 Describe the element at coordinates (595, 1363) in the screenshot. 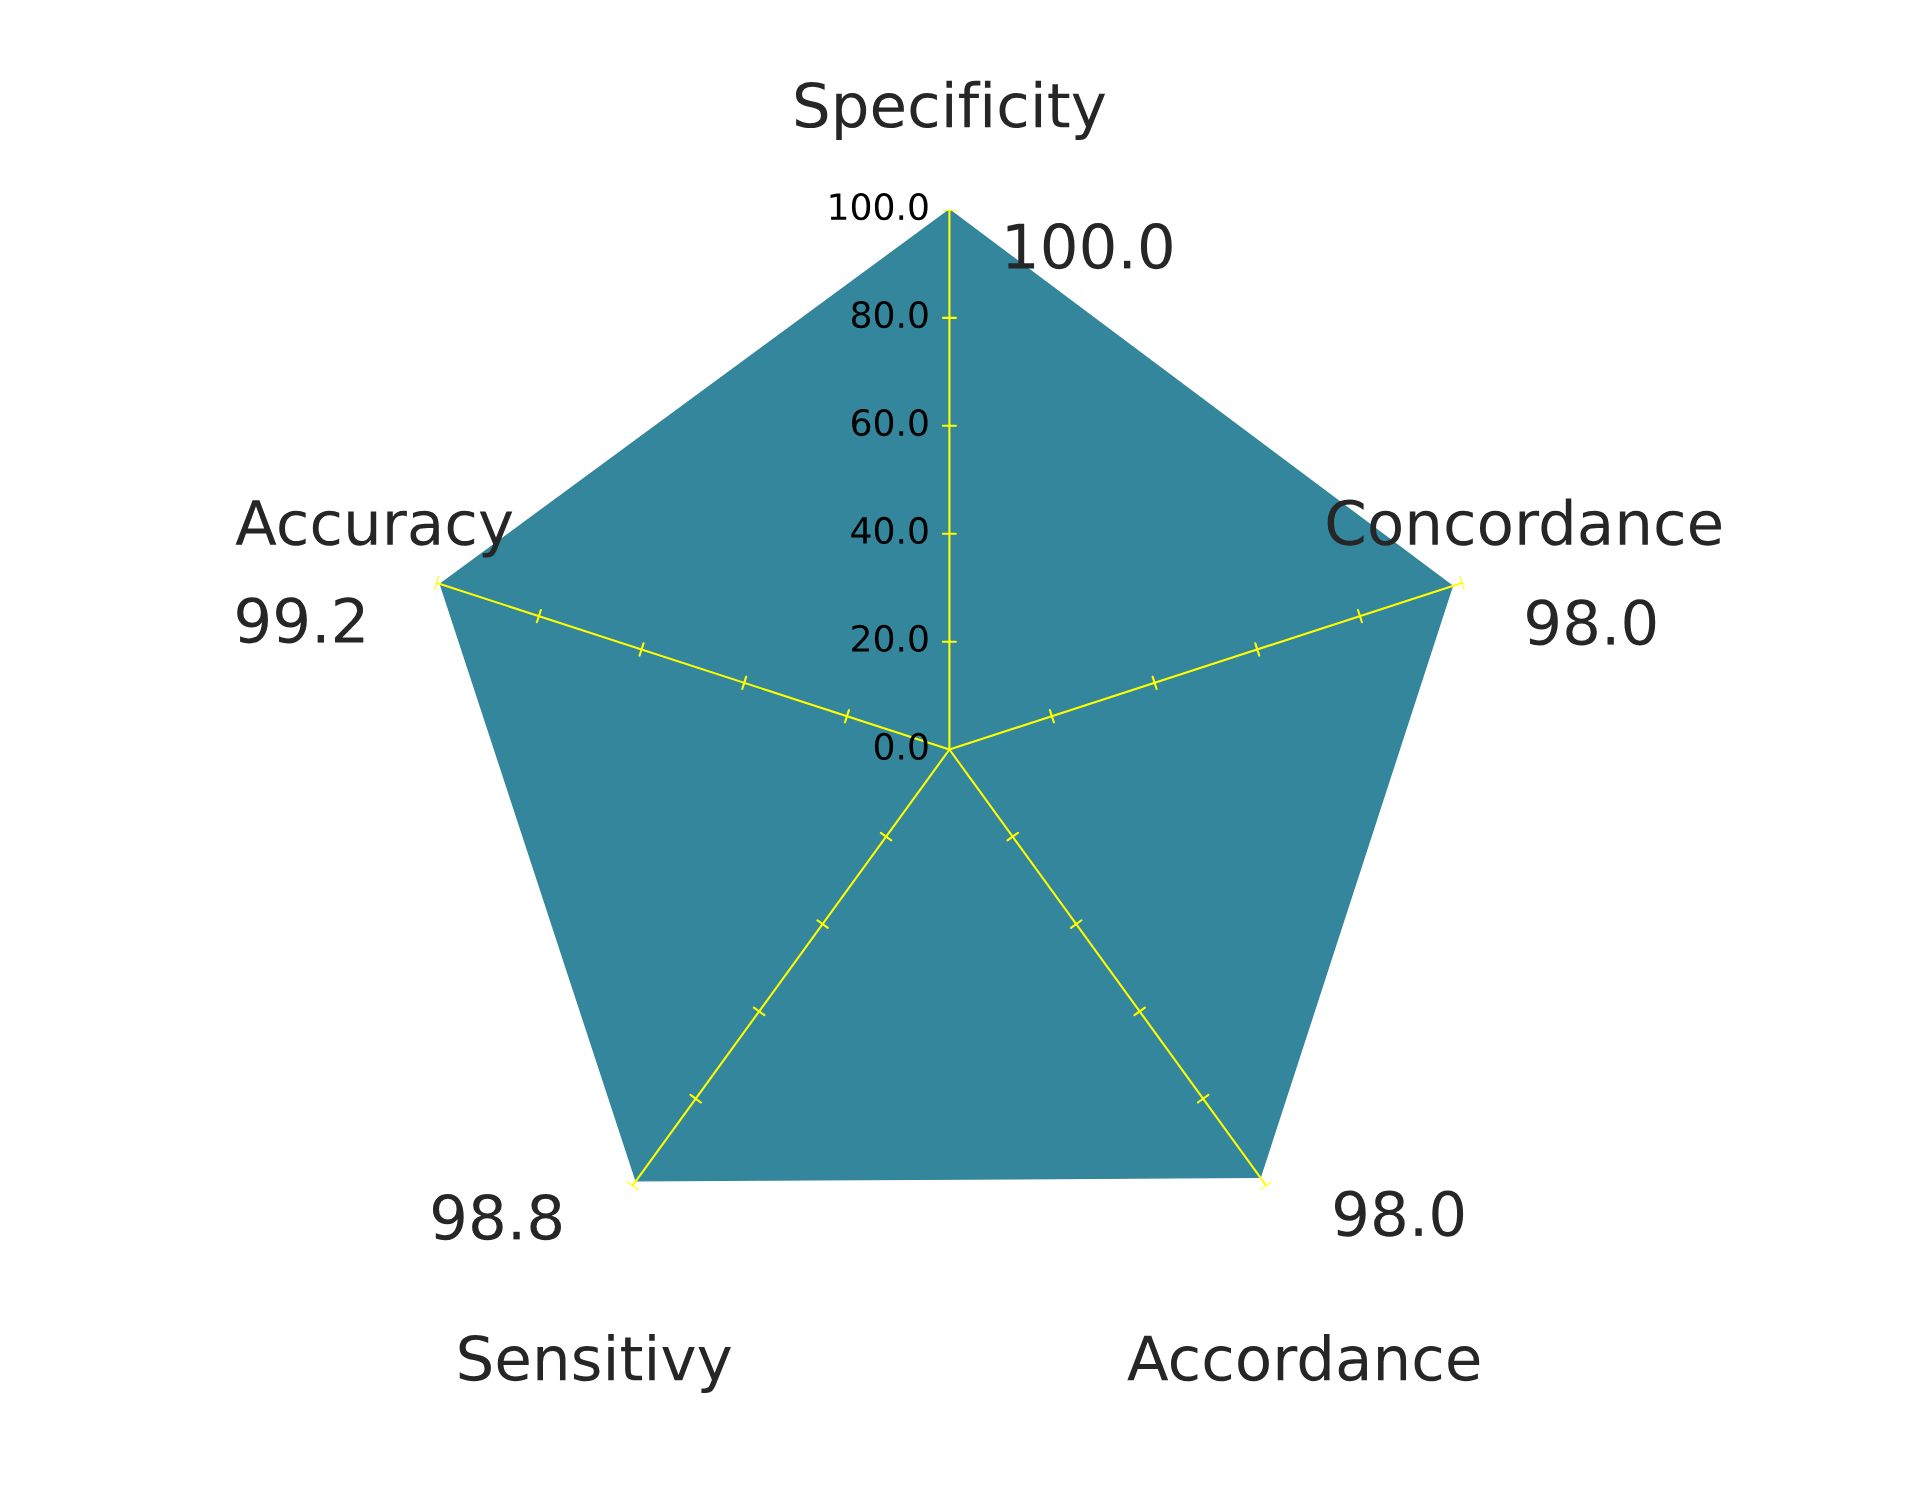

I see `spoke-label: Sensitivy` at that location.